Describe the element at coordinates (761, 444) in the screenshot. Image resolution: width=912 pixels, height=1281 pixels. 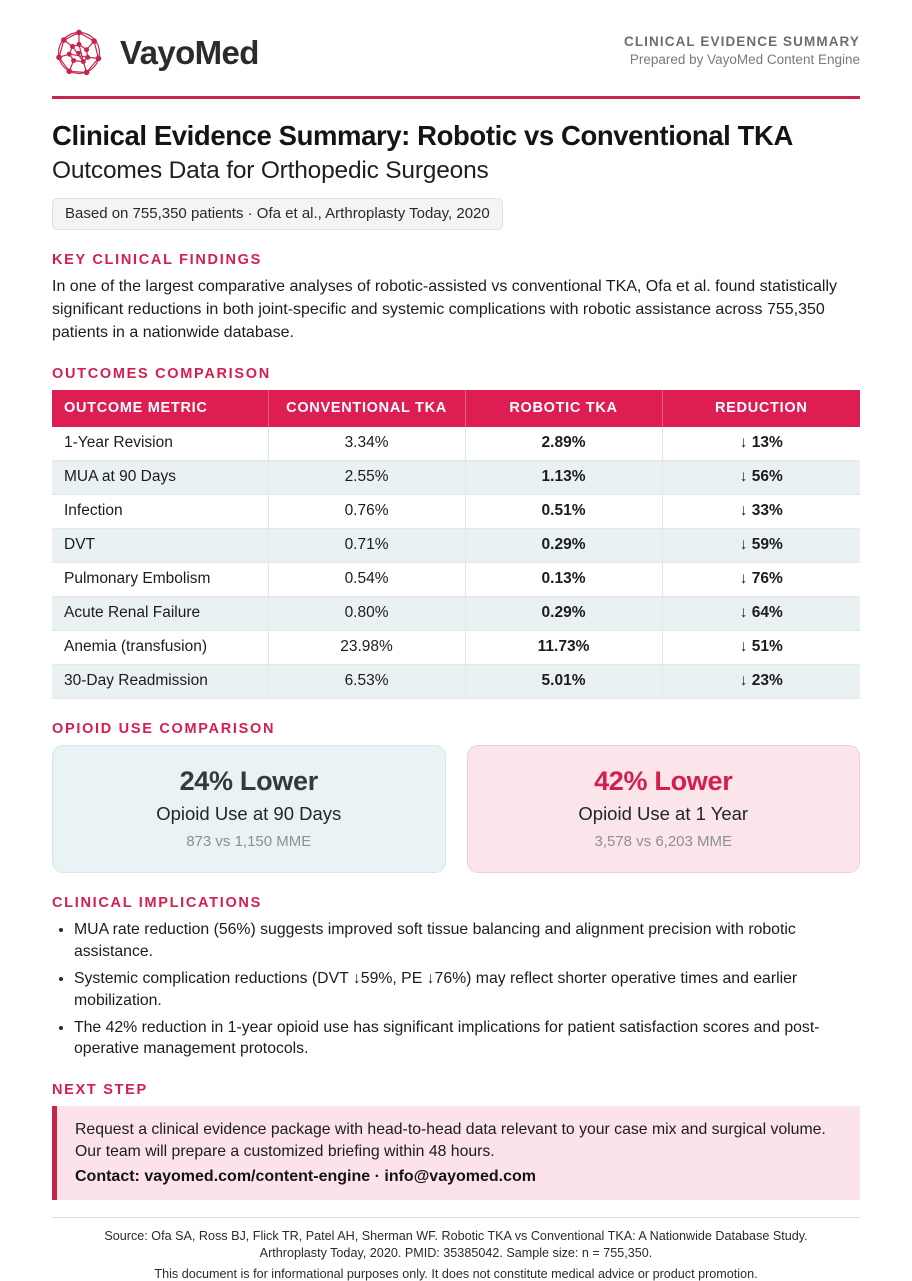
I see `cell-reduction: ↓ 13%` at that location.